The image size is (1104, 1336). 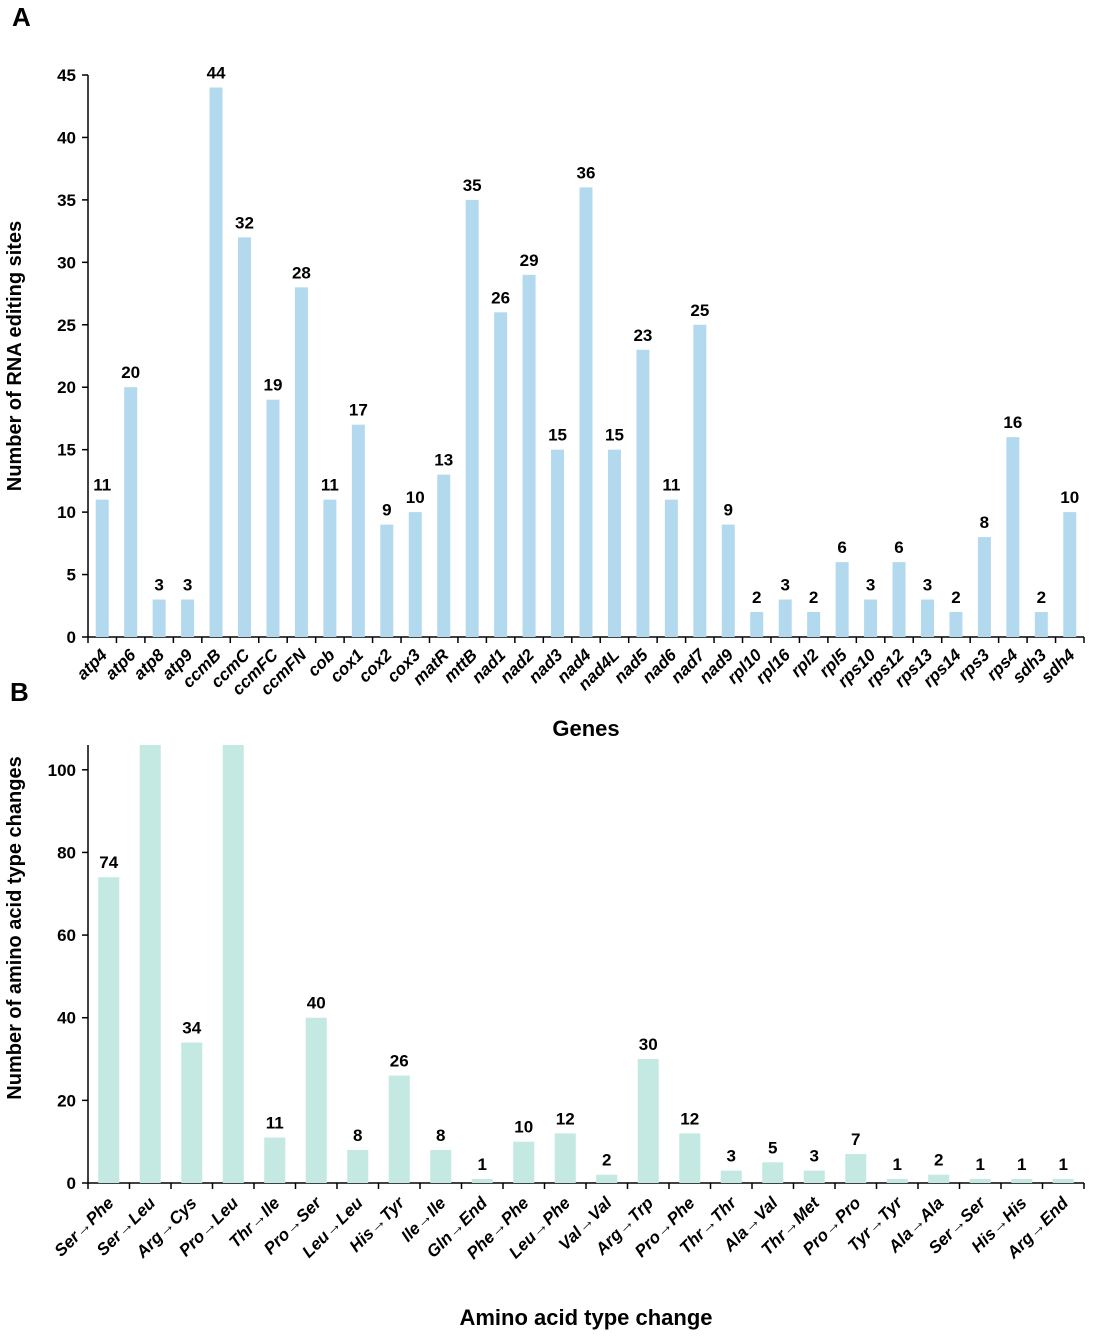 What do you see at coordinates (1058, 666) in the screenshot?
I see `panel-a-x-tick-label: sdh4` at bounding box center [1058, 666].